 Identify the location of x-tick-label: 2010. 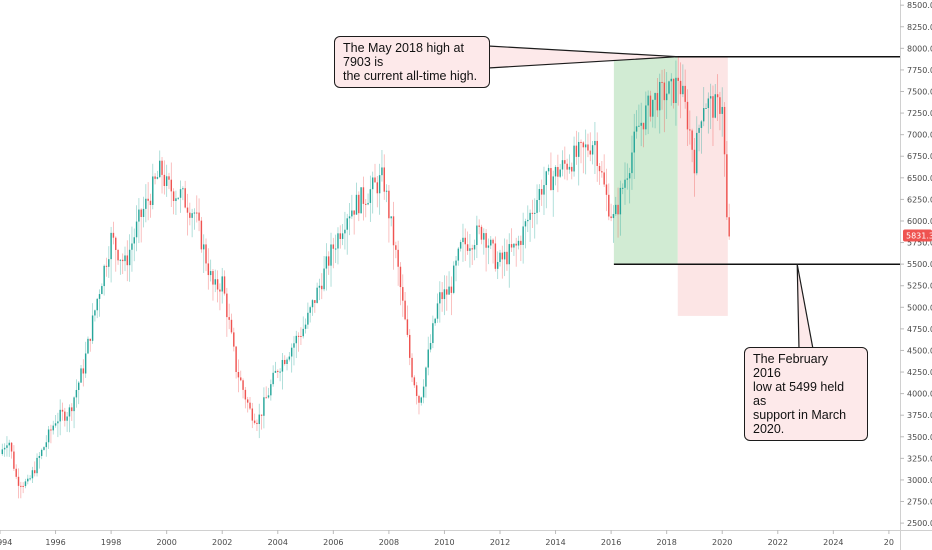
(444, 542).